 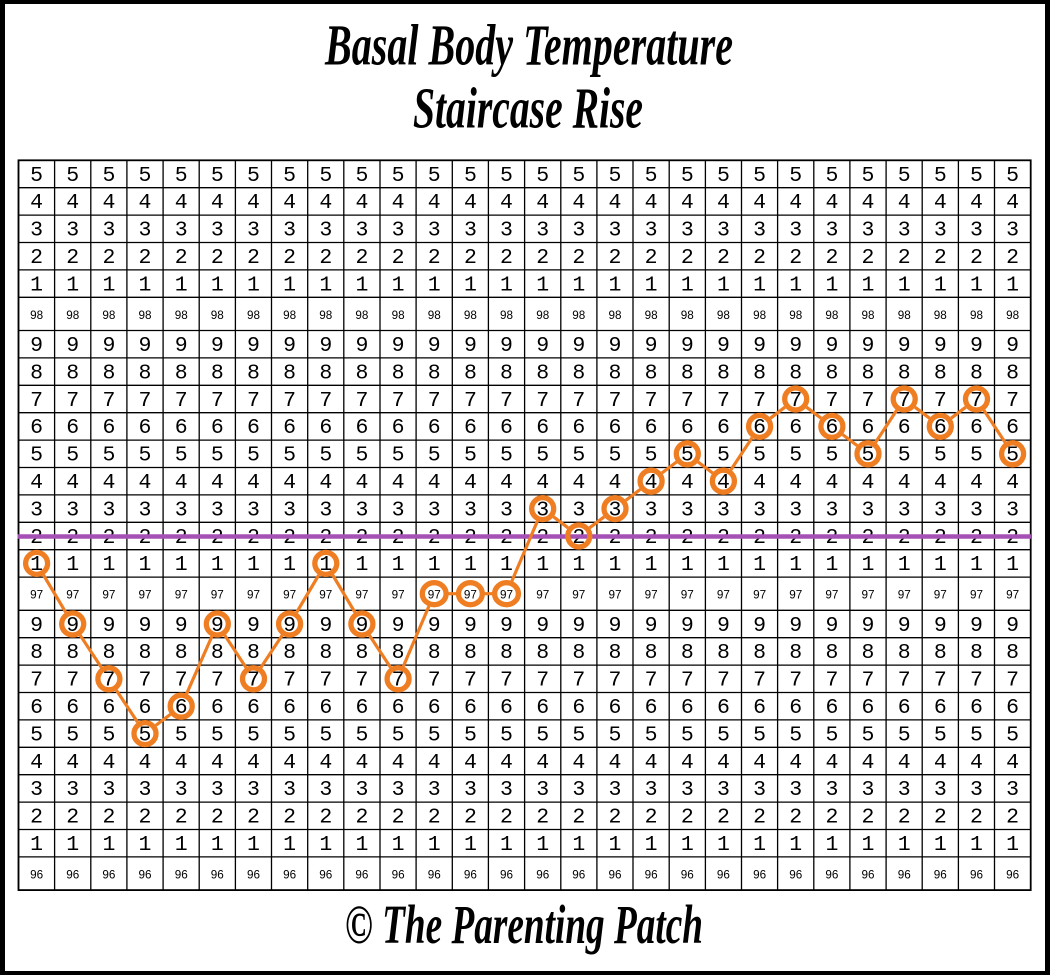 What do you see at coordinates (528, 108) in the screenshot?
I see `svg-text: Staircase Rise` at bounding box center [528, 108].